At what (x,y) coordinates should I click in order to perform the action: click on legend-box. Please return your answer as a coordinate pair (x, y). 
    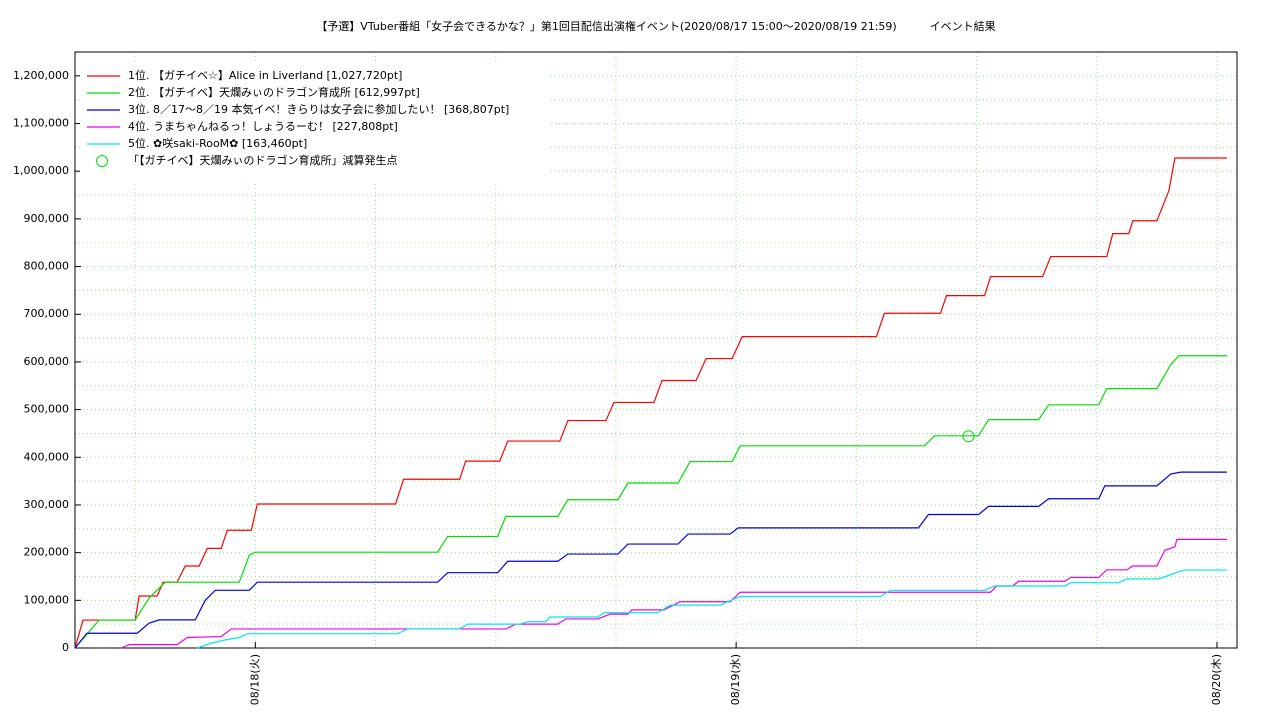
    Looking at the image, I should click on (314, 124).